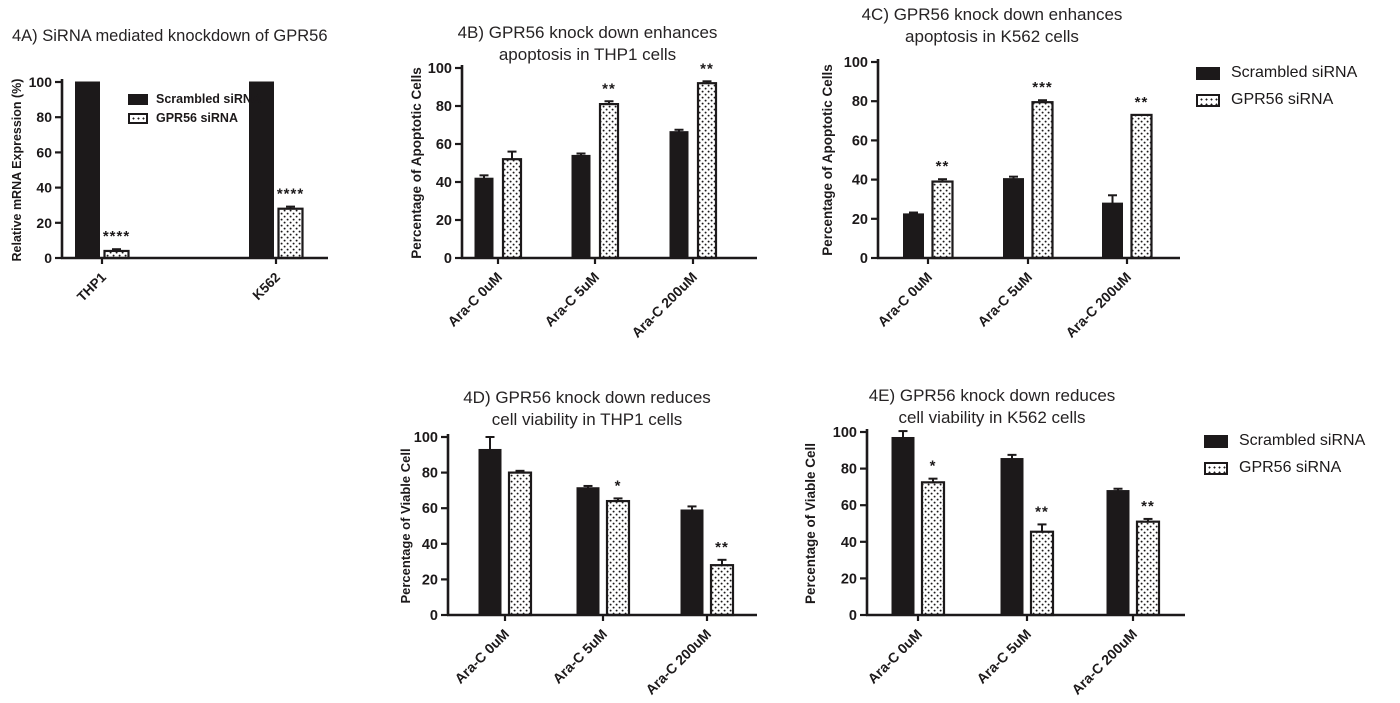 The width and height of the screenshot is (1400, 703). What do you see at coordinates (266, 286) in the screenshot?
I see `category-label: K562` at bounding box center [266, 286].